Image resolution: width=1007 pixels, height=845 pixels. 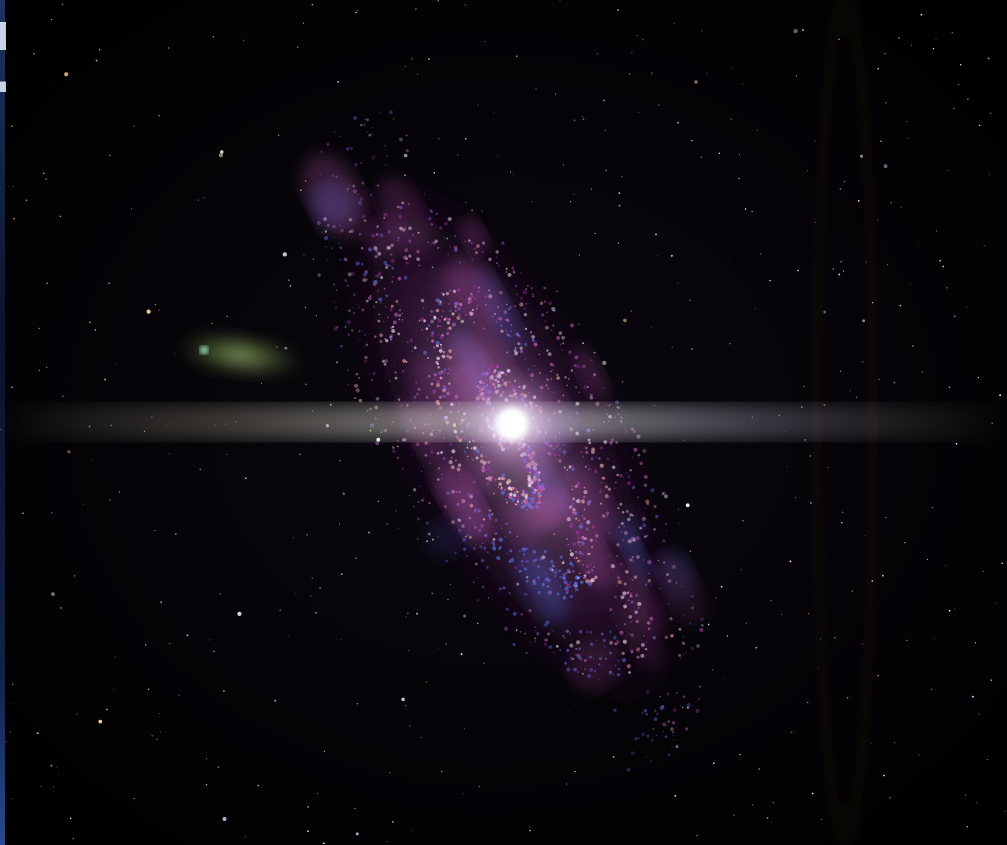 What do you see at coordinates (204, 350) in the screenshot?
I see `green-comet-core` at bounding box center [204, 350].